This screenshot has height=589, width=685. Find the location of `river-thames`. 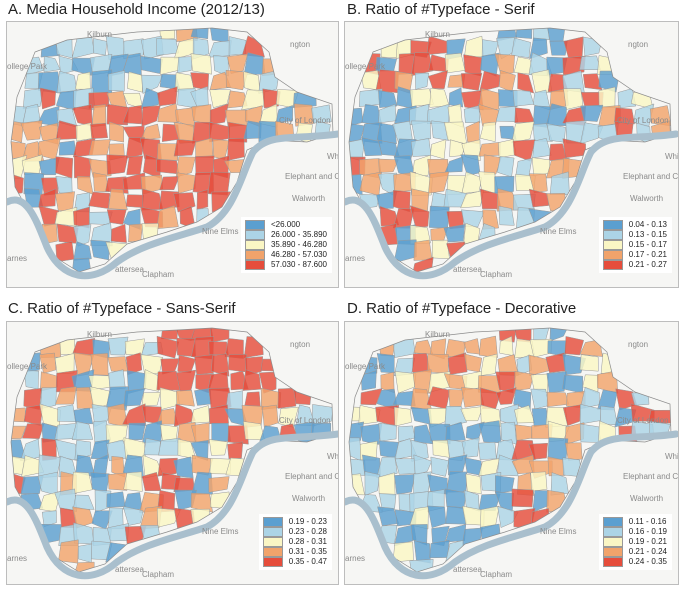

river-thames is located at coordinates (172, 205).